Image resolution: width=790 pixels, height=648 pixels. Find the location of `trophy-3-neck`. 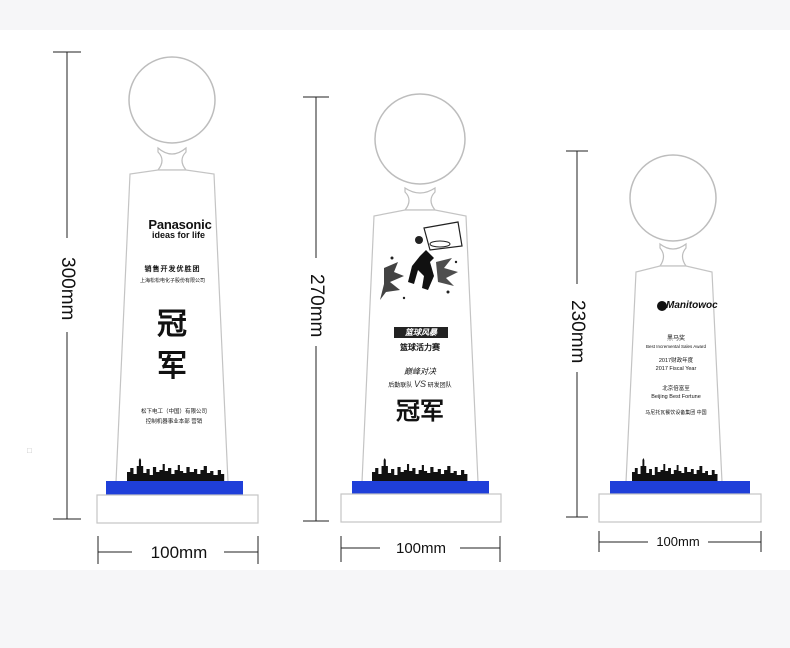

trophy-3-neck is located at coordinates (673, 254).